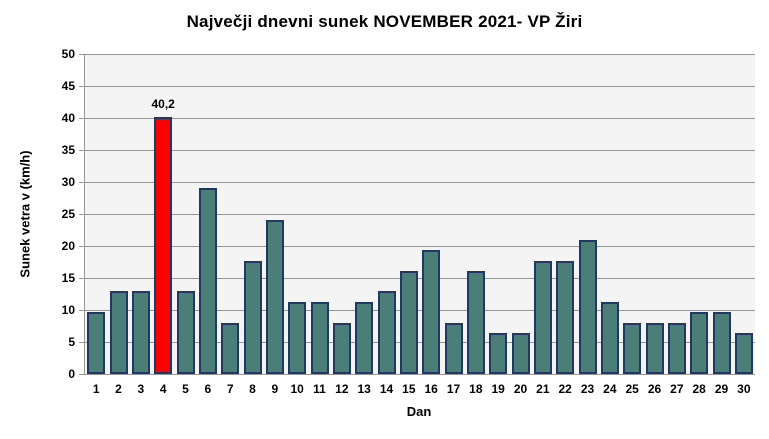 The image size is (769, 439). I want to click on x-tick-label: 15, so click(409, 389).